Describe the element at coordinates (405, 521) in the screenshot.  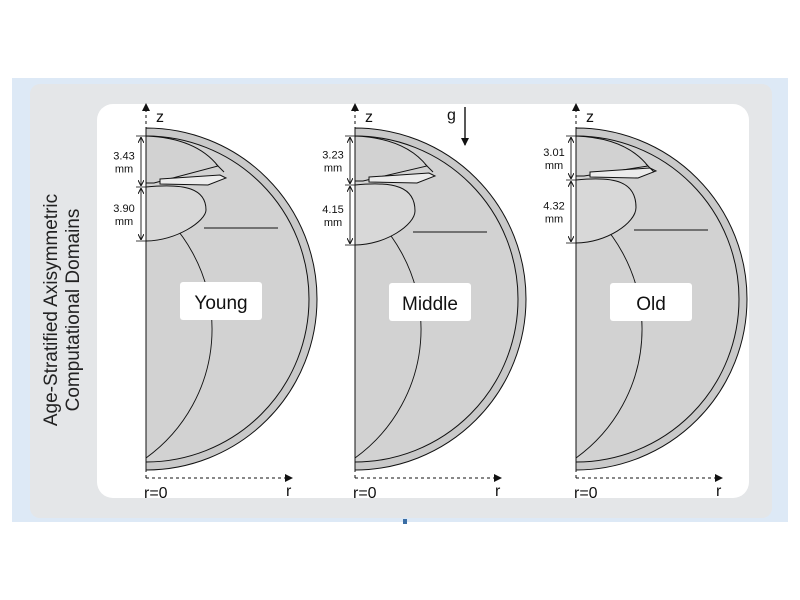
I see `decorative-tick` at that location.